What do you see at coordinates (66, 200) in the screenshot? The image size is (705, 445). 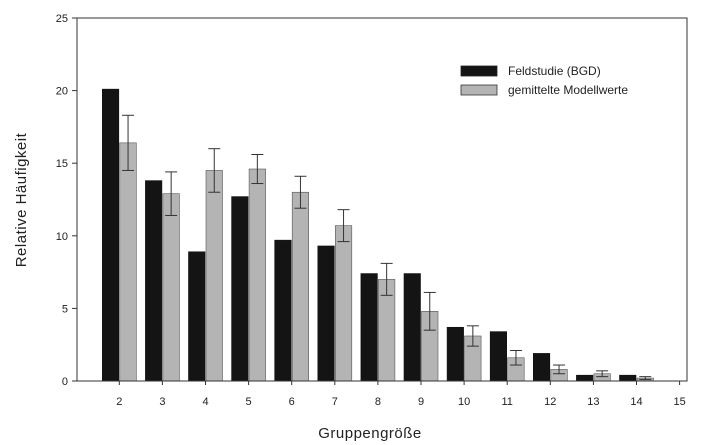 I see `y-axis-ticks: 0 5 10 15 20 25` at bounding box center [66, 200].